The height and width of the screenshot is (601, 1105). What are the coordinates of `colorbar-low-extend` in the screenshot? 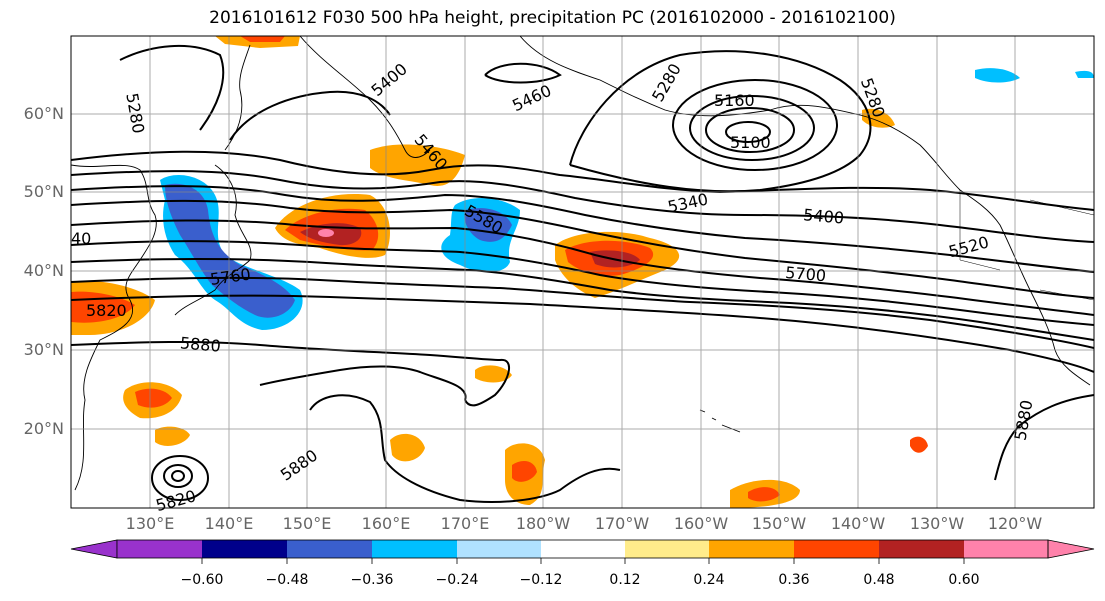 It's located at (94, 549).